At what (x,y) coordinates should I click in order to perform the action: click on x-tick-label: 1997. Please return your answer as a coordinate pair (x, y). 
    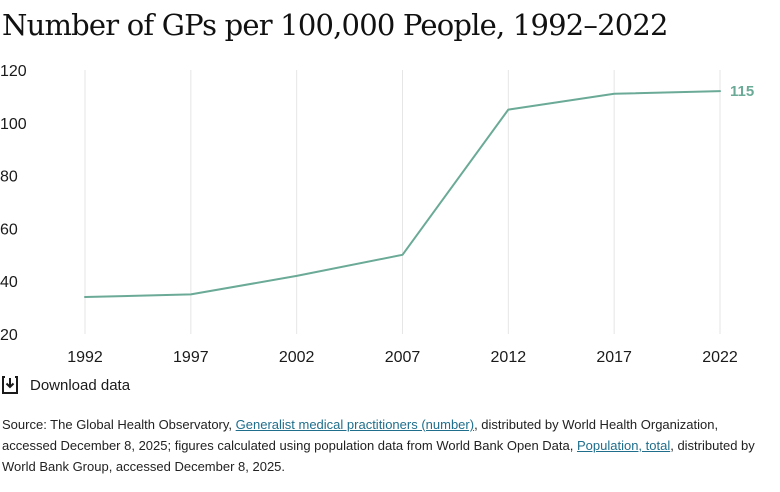
    Looking at the image, I should click on (191, 357).